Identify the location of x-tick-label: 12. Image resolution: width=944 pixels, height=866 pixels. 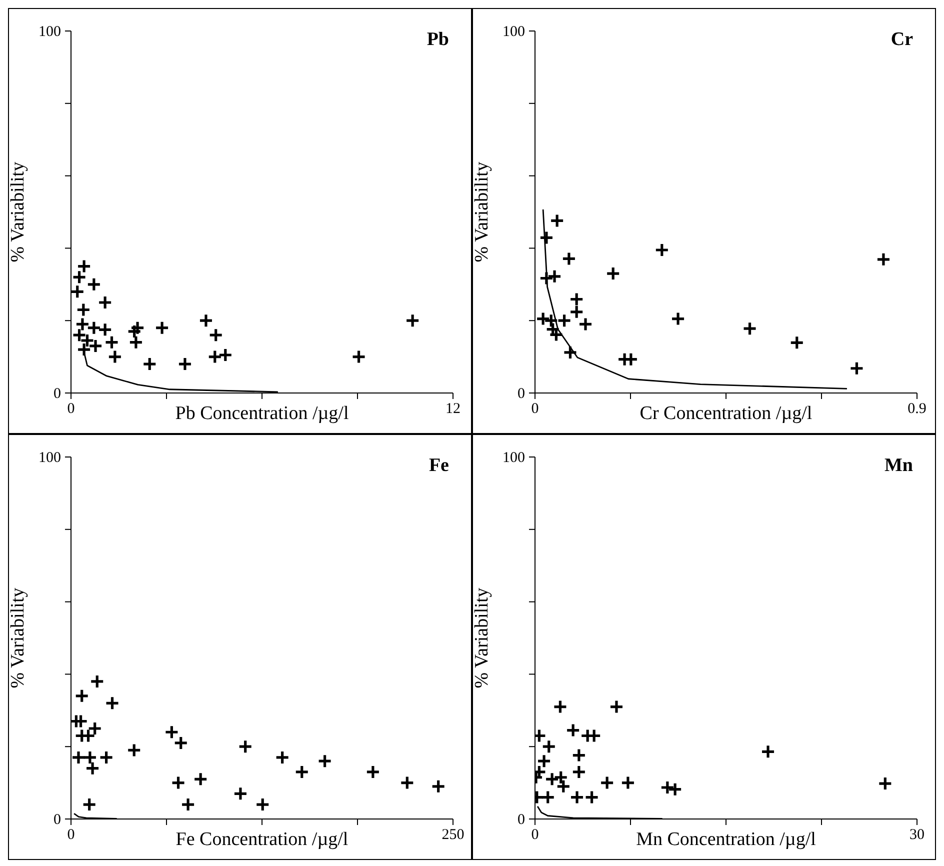
(453, 409).